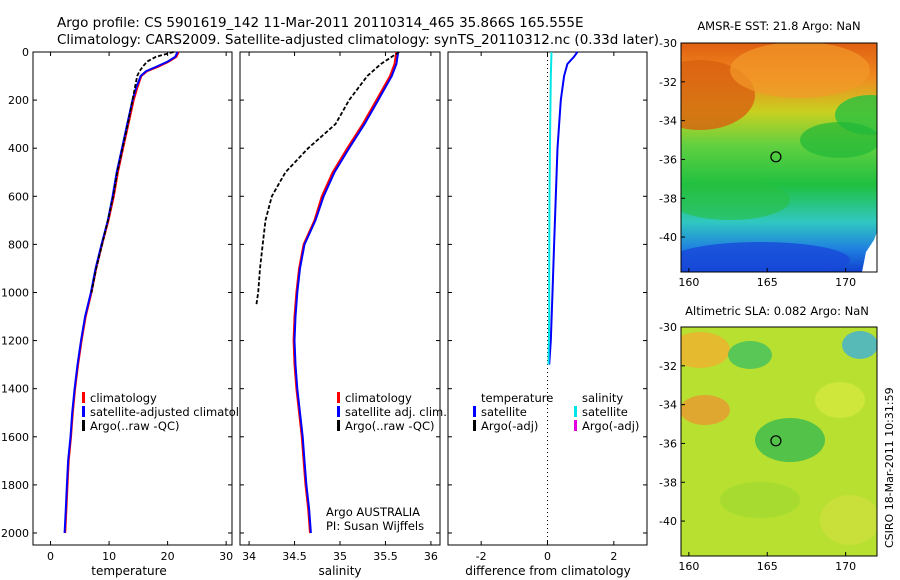 This screenshot has width=900, height=580. I want to click on y-tick-label: 200, so click(18, 100).